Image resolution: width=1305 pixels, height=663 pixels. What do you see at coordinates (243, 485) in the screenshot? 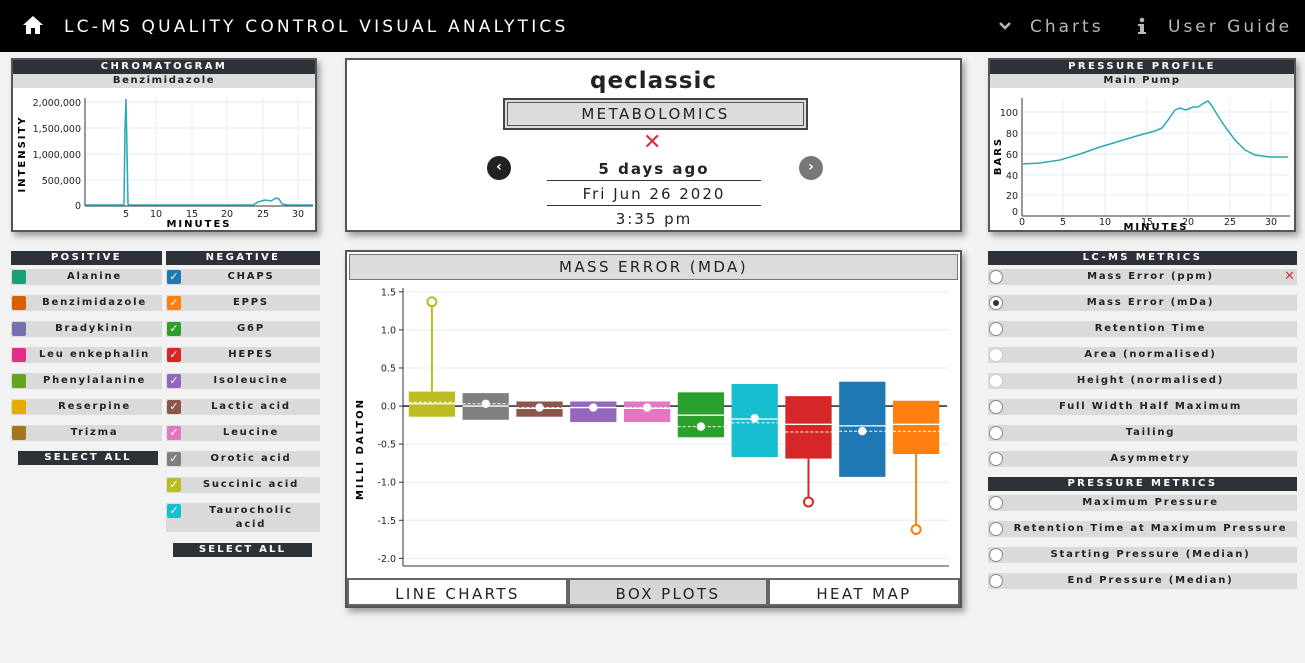
I see `compound-item-succinic-acid: ✓ Succinic acid` at bounding box center [243, 485].